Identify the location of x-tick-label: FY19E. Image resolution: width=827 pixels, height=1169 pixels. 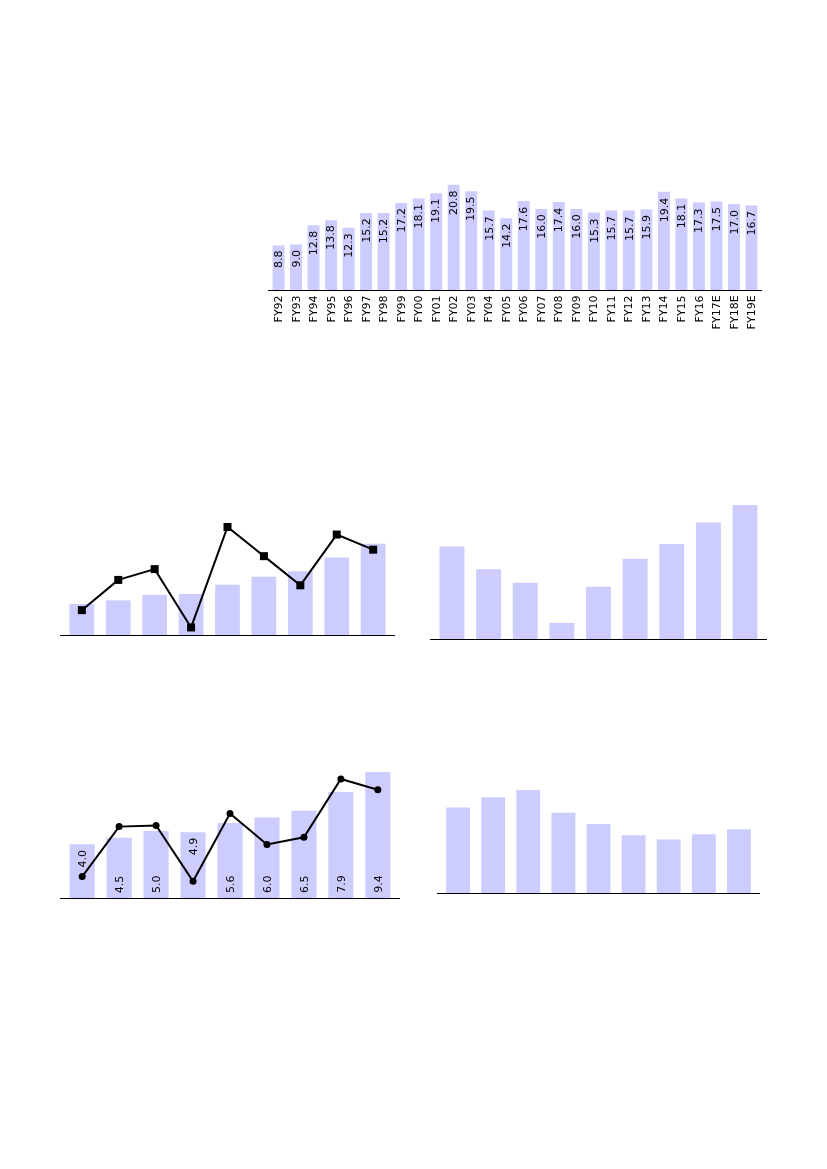
(752, 312).